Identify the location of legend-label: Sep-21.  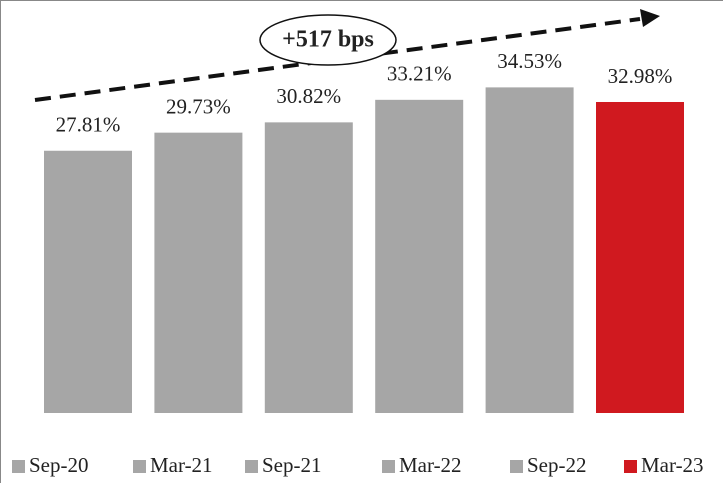
(292, 465).